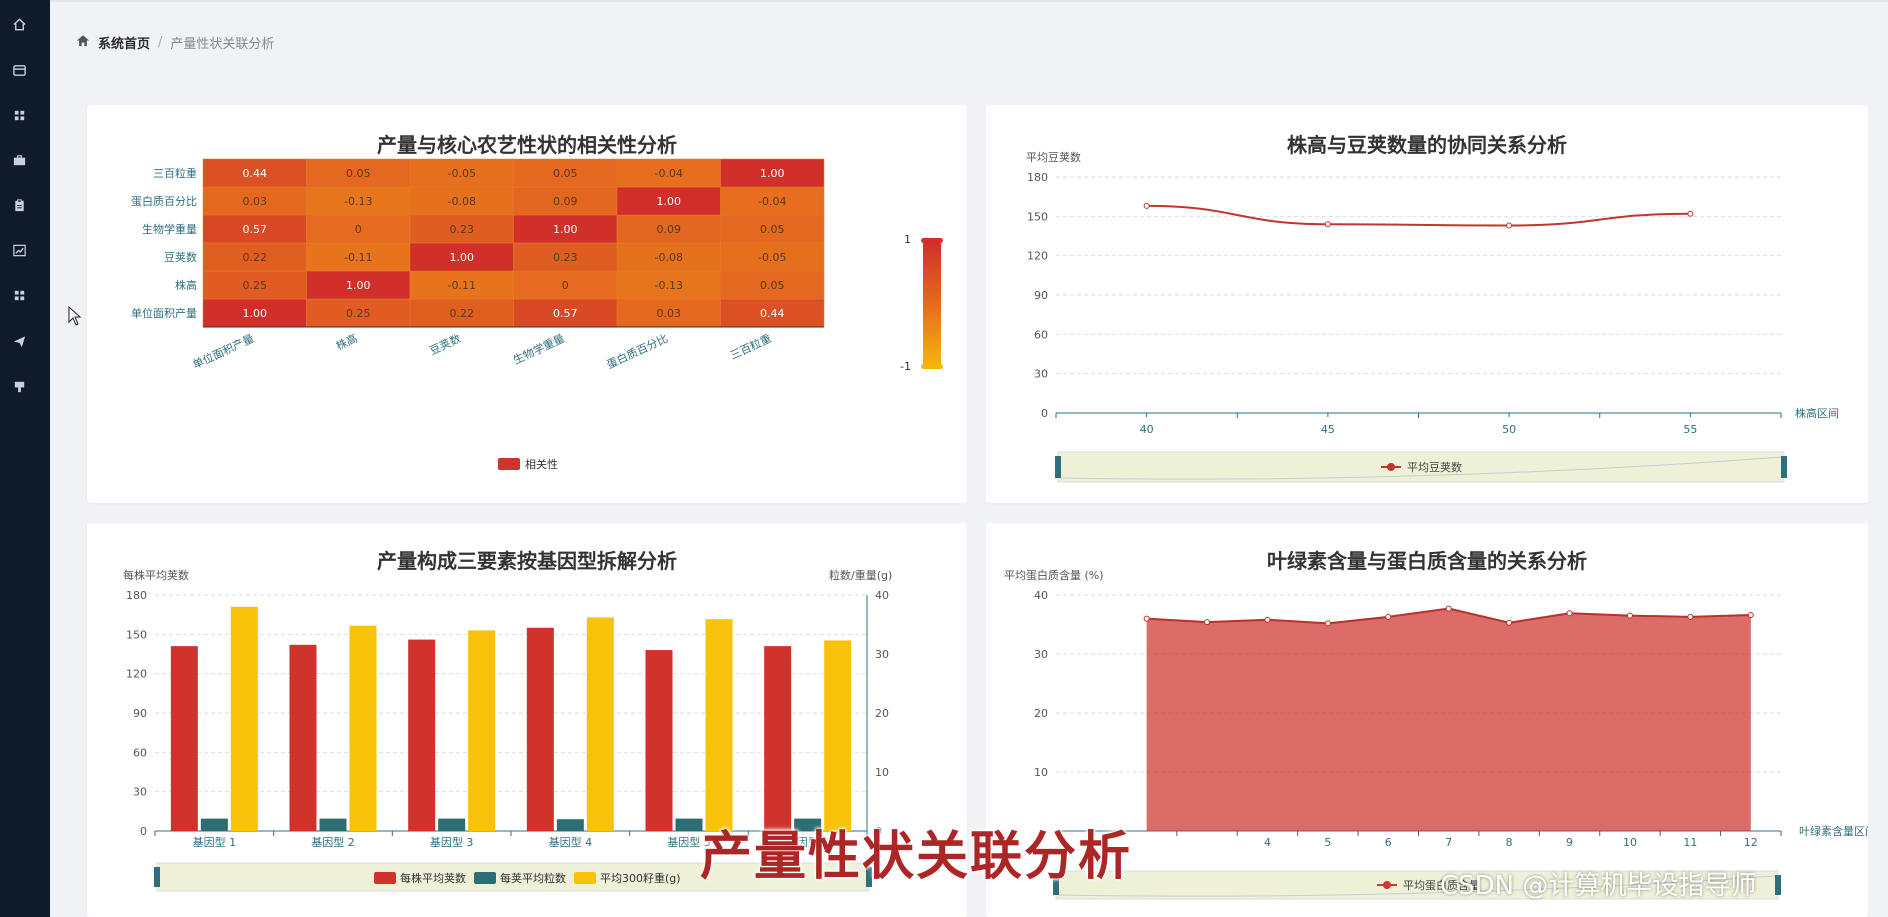 This screenshot has width=1888, height=917. I want to click on stamp-icon, so click(19, 386).